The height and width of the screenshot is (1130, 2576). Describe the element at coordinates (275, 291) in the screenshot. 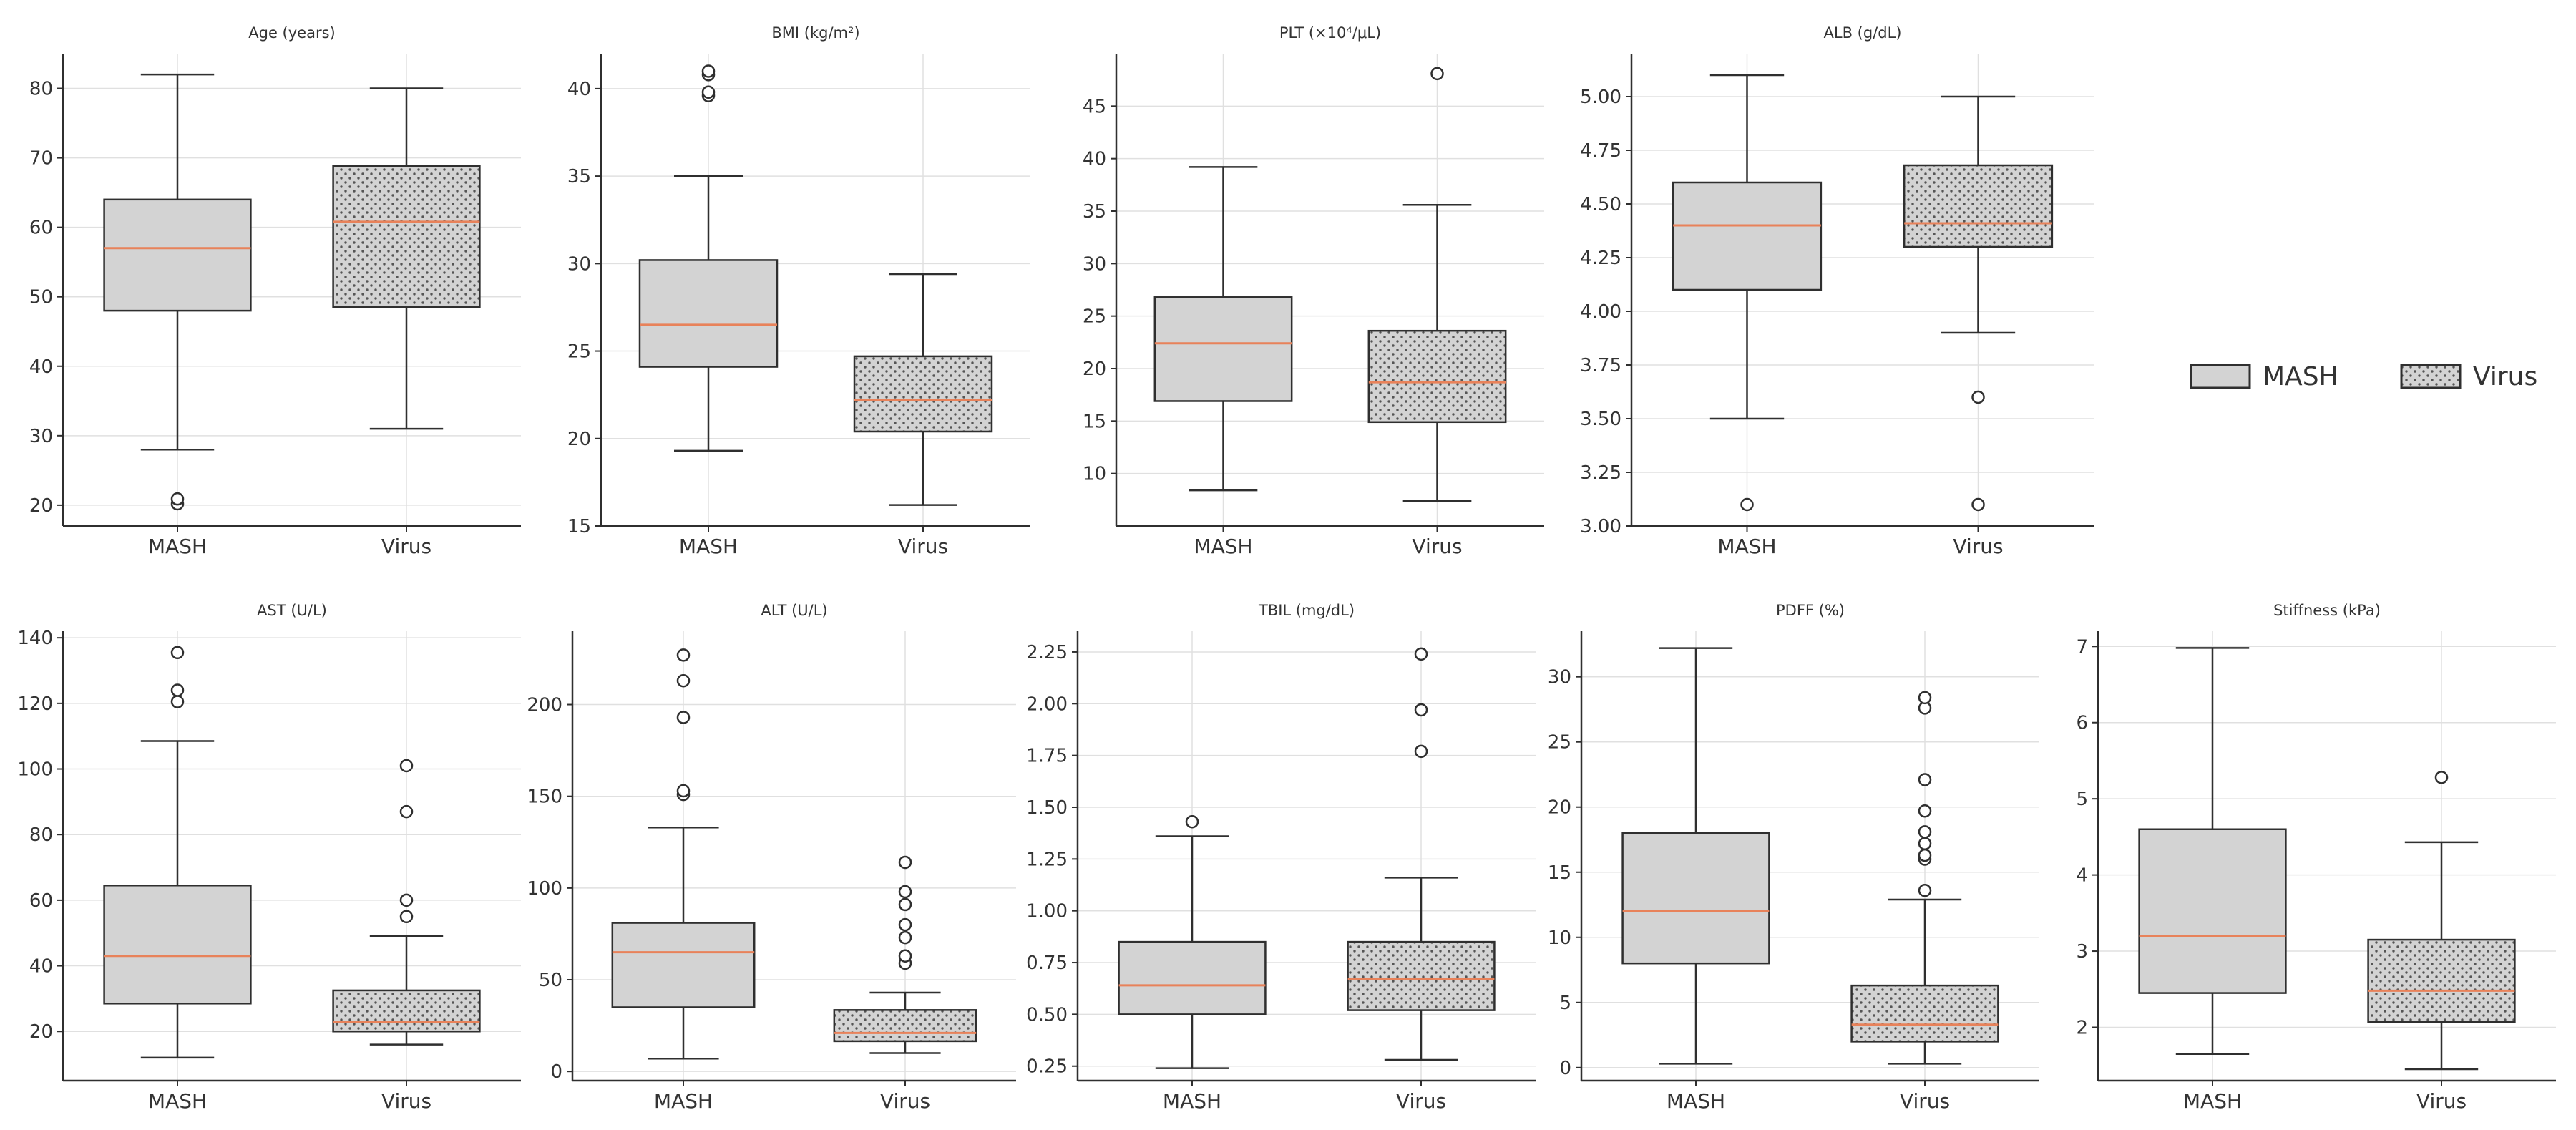

I see `panel-0: 20 30 40 50 60 70 80 Age (years) MASH Virus` at that location.